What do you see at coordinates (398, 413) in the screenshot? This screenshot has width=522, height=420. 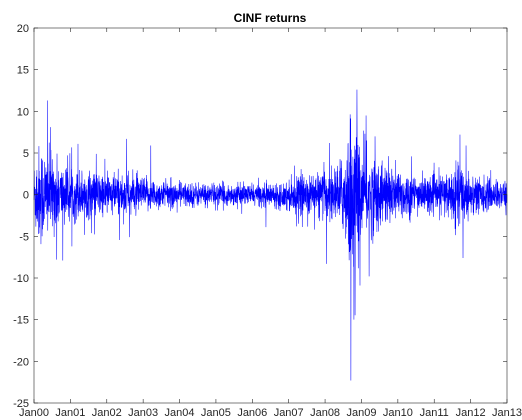 I see `x-tick-label: Jan10` at bounding box center [398, 413].